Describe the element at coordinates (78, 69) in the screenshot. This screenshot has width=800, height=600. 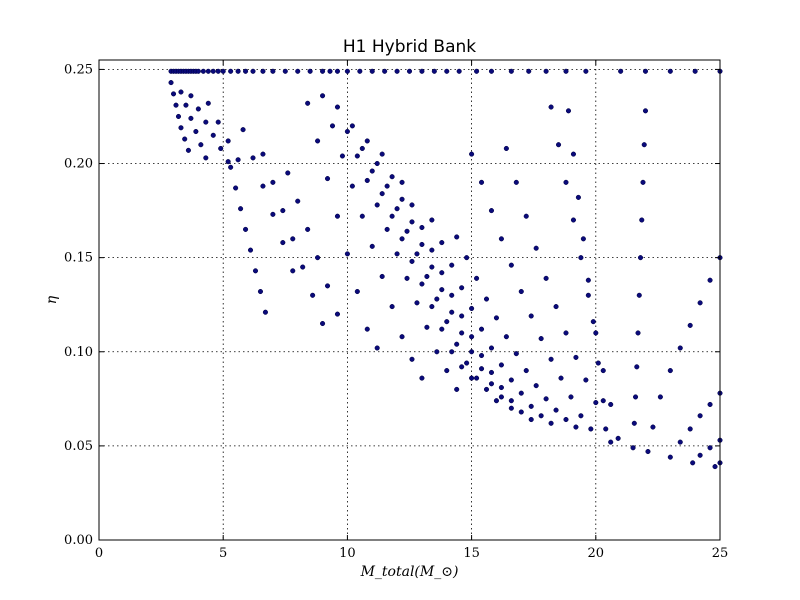
I see `y-tick-label: 0.25` at that location.